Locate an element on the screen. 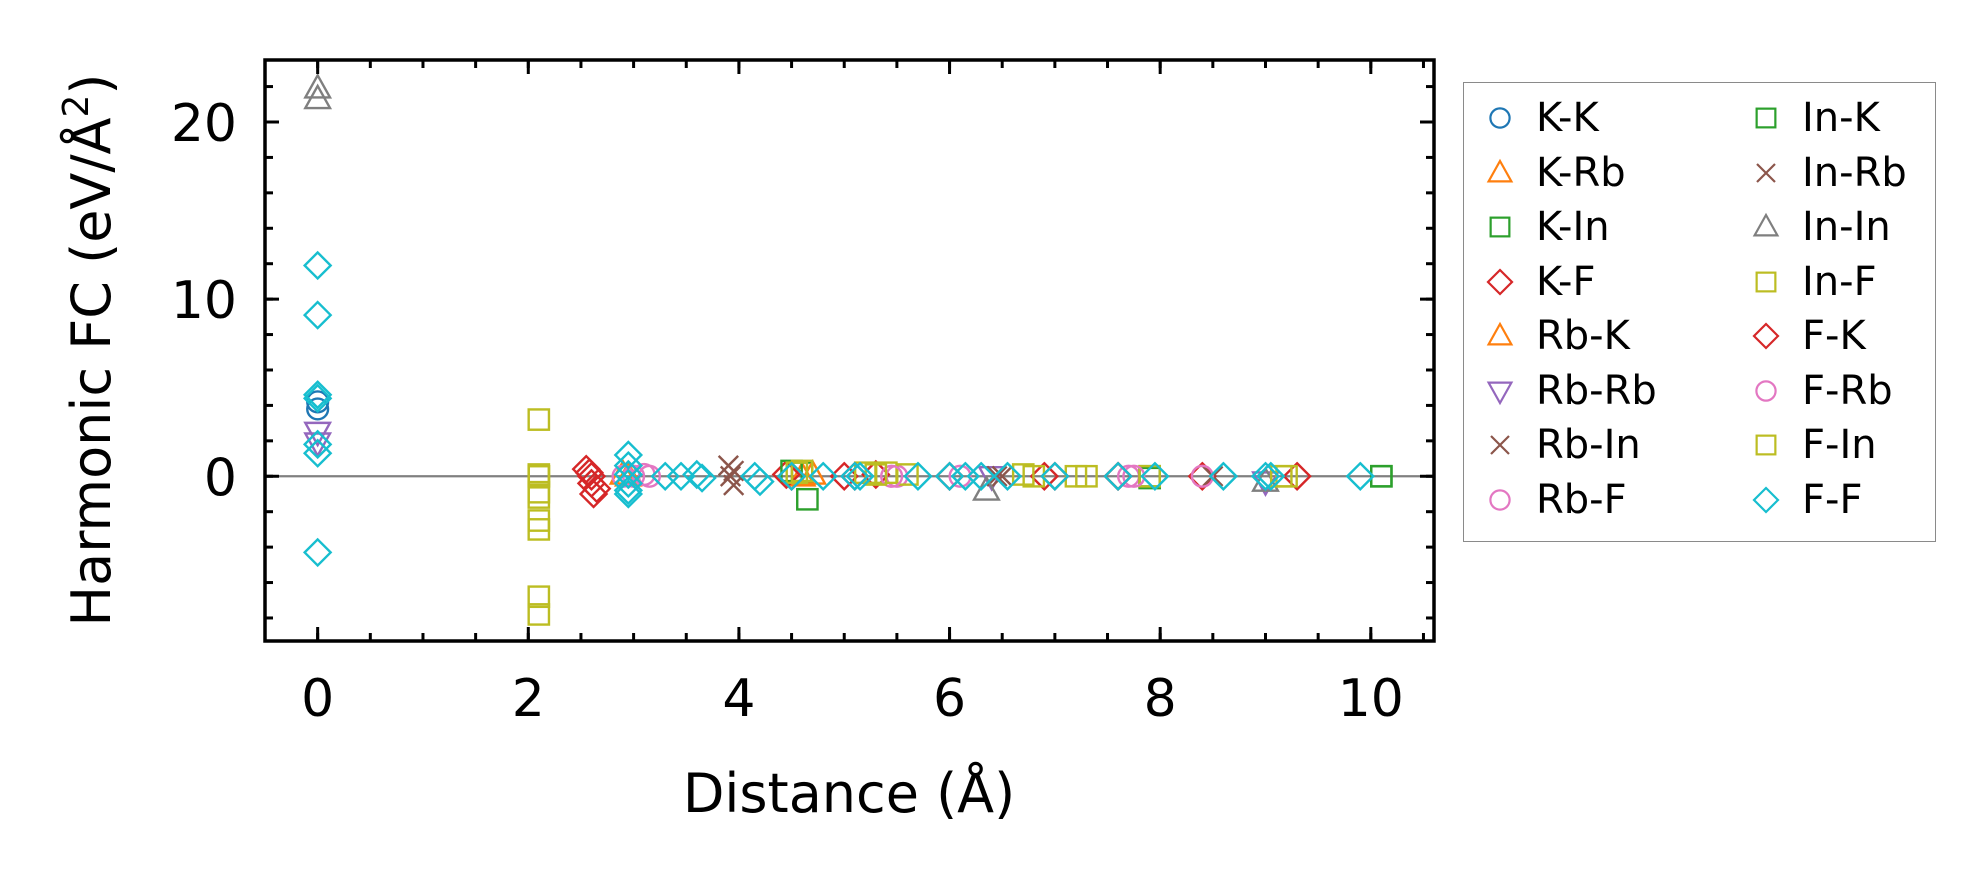  legend-item-k-rb: K-Rb is located at coordinates (1554, 173).